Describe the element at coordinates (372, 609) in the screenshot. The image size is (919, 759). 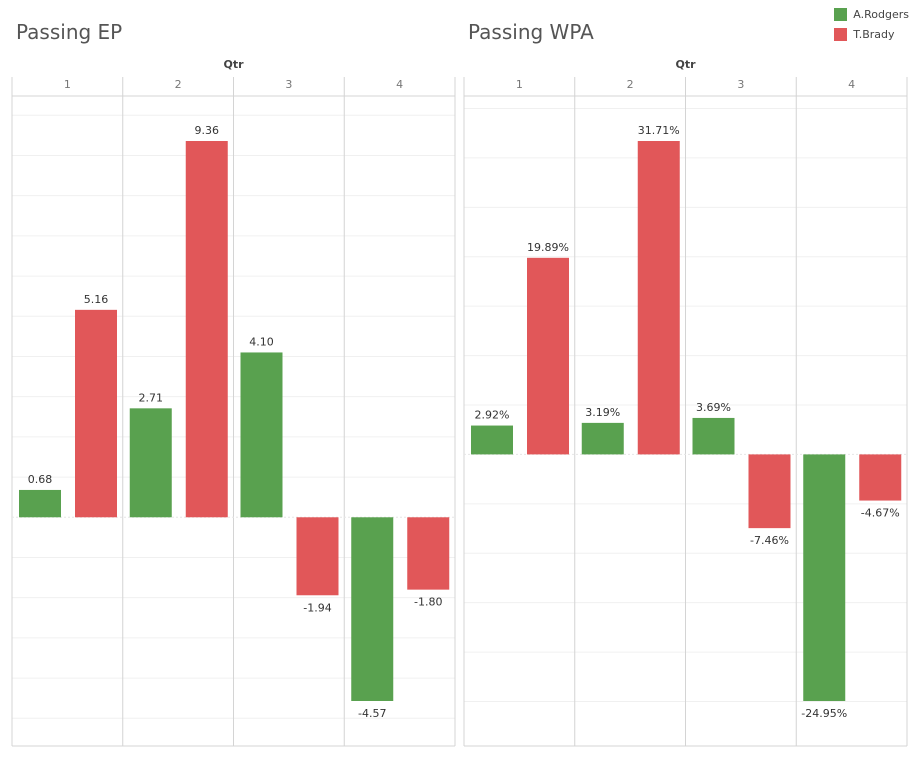
I see `ep-bar-rodgers-q4` at that location.